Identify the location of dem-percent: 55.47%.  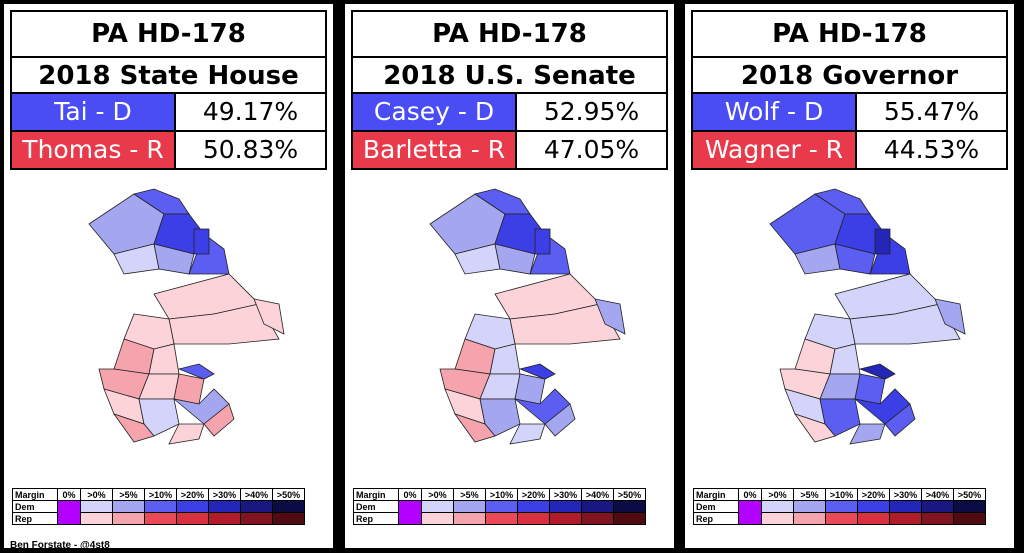
(931, 111).